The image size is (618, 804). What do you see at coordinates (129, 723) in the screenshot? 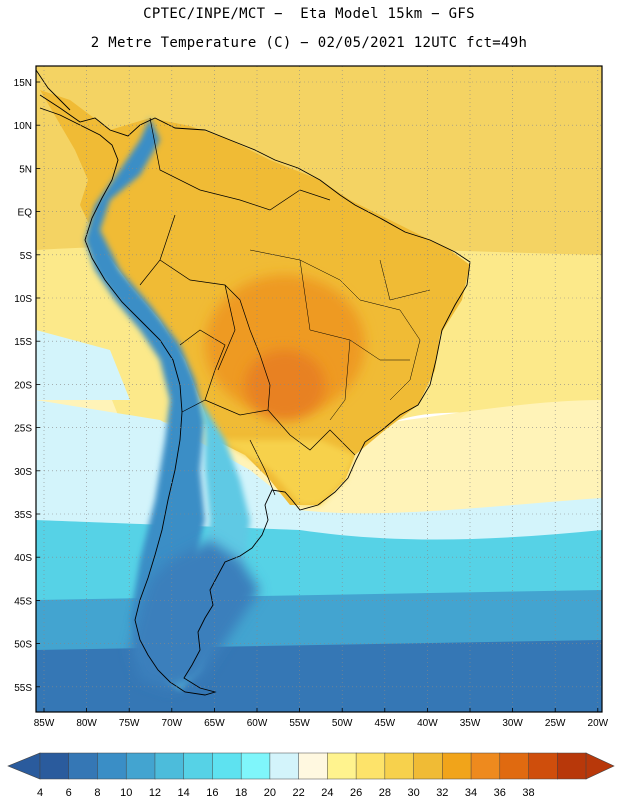
I see `lon-label: 75W` at bounding box center [129, 723].